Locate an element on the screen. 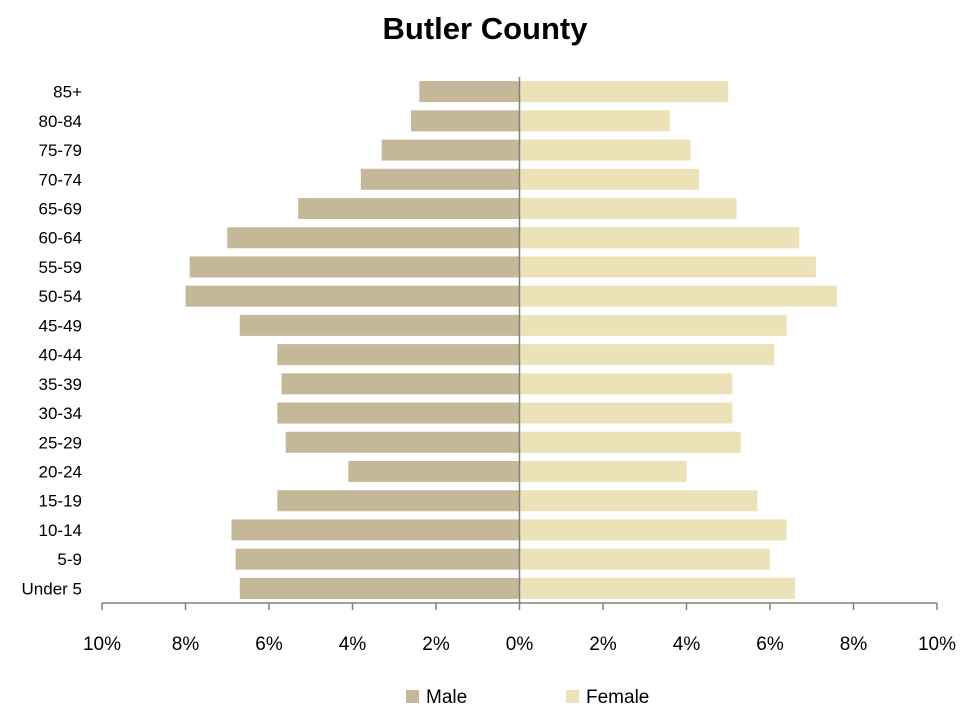  category-label: 60-64 is located at coordinates (60, 238).